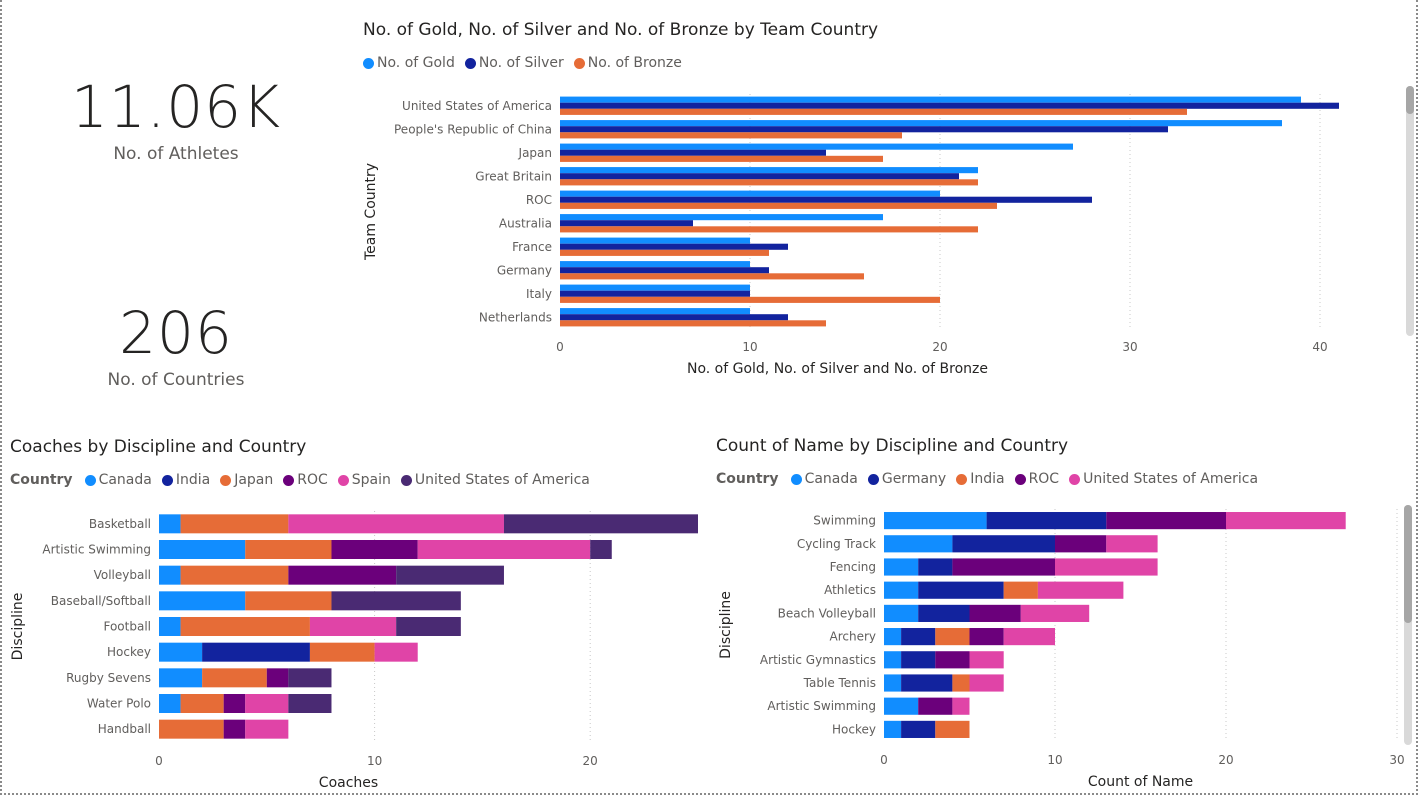 This screenshot has height=797, width=1418. What do you see at coordinates (101, 601) in the screenshot?
I see `category-label: Baseball/Softball` at bounding box center [101, 601].